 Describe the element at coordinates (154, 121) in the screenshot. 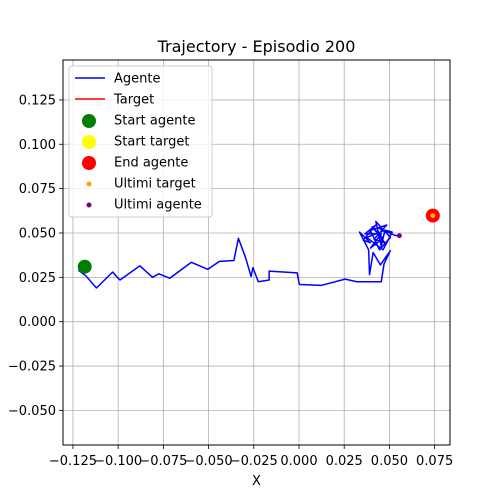

I see `legend-label-start-agente: Start agente` at that location.